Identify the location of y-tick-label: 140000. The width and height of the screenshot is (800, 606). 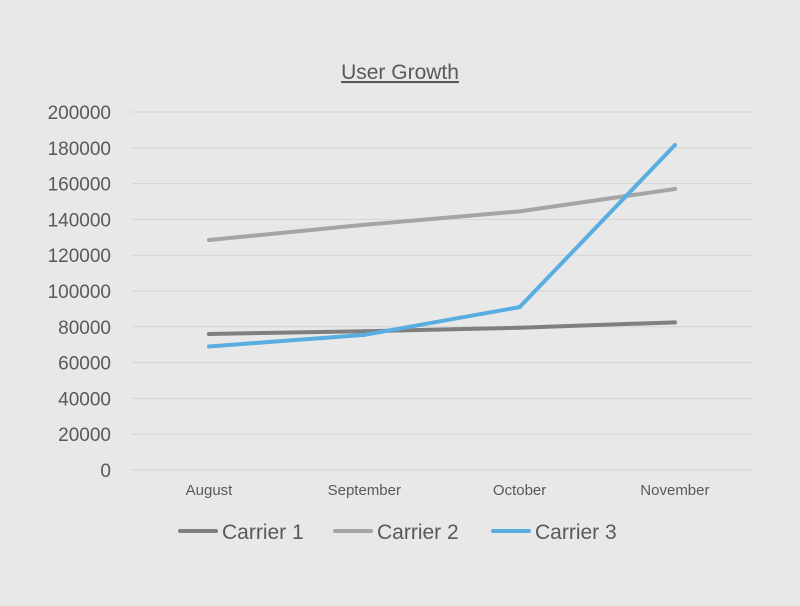
(79, 220).